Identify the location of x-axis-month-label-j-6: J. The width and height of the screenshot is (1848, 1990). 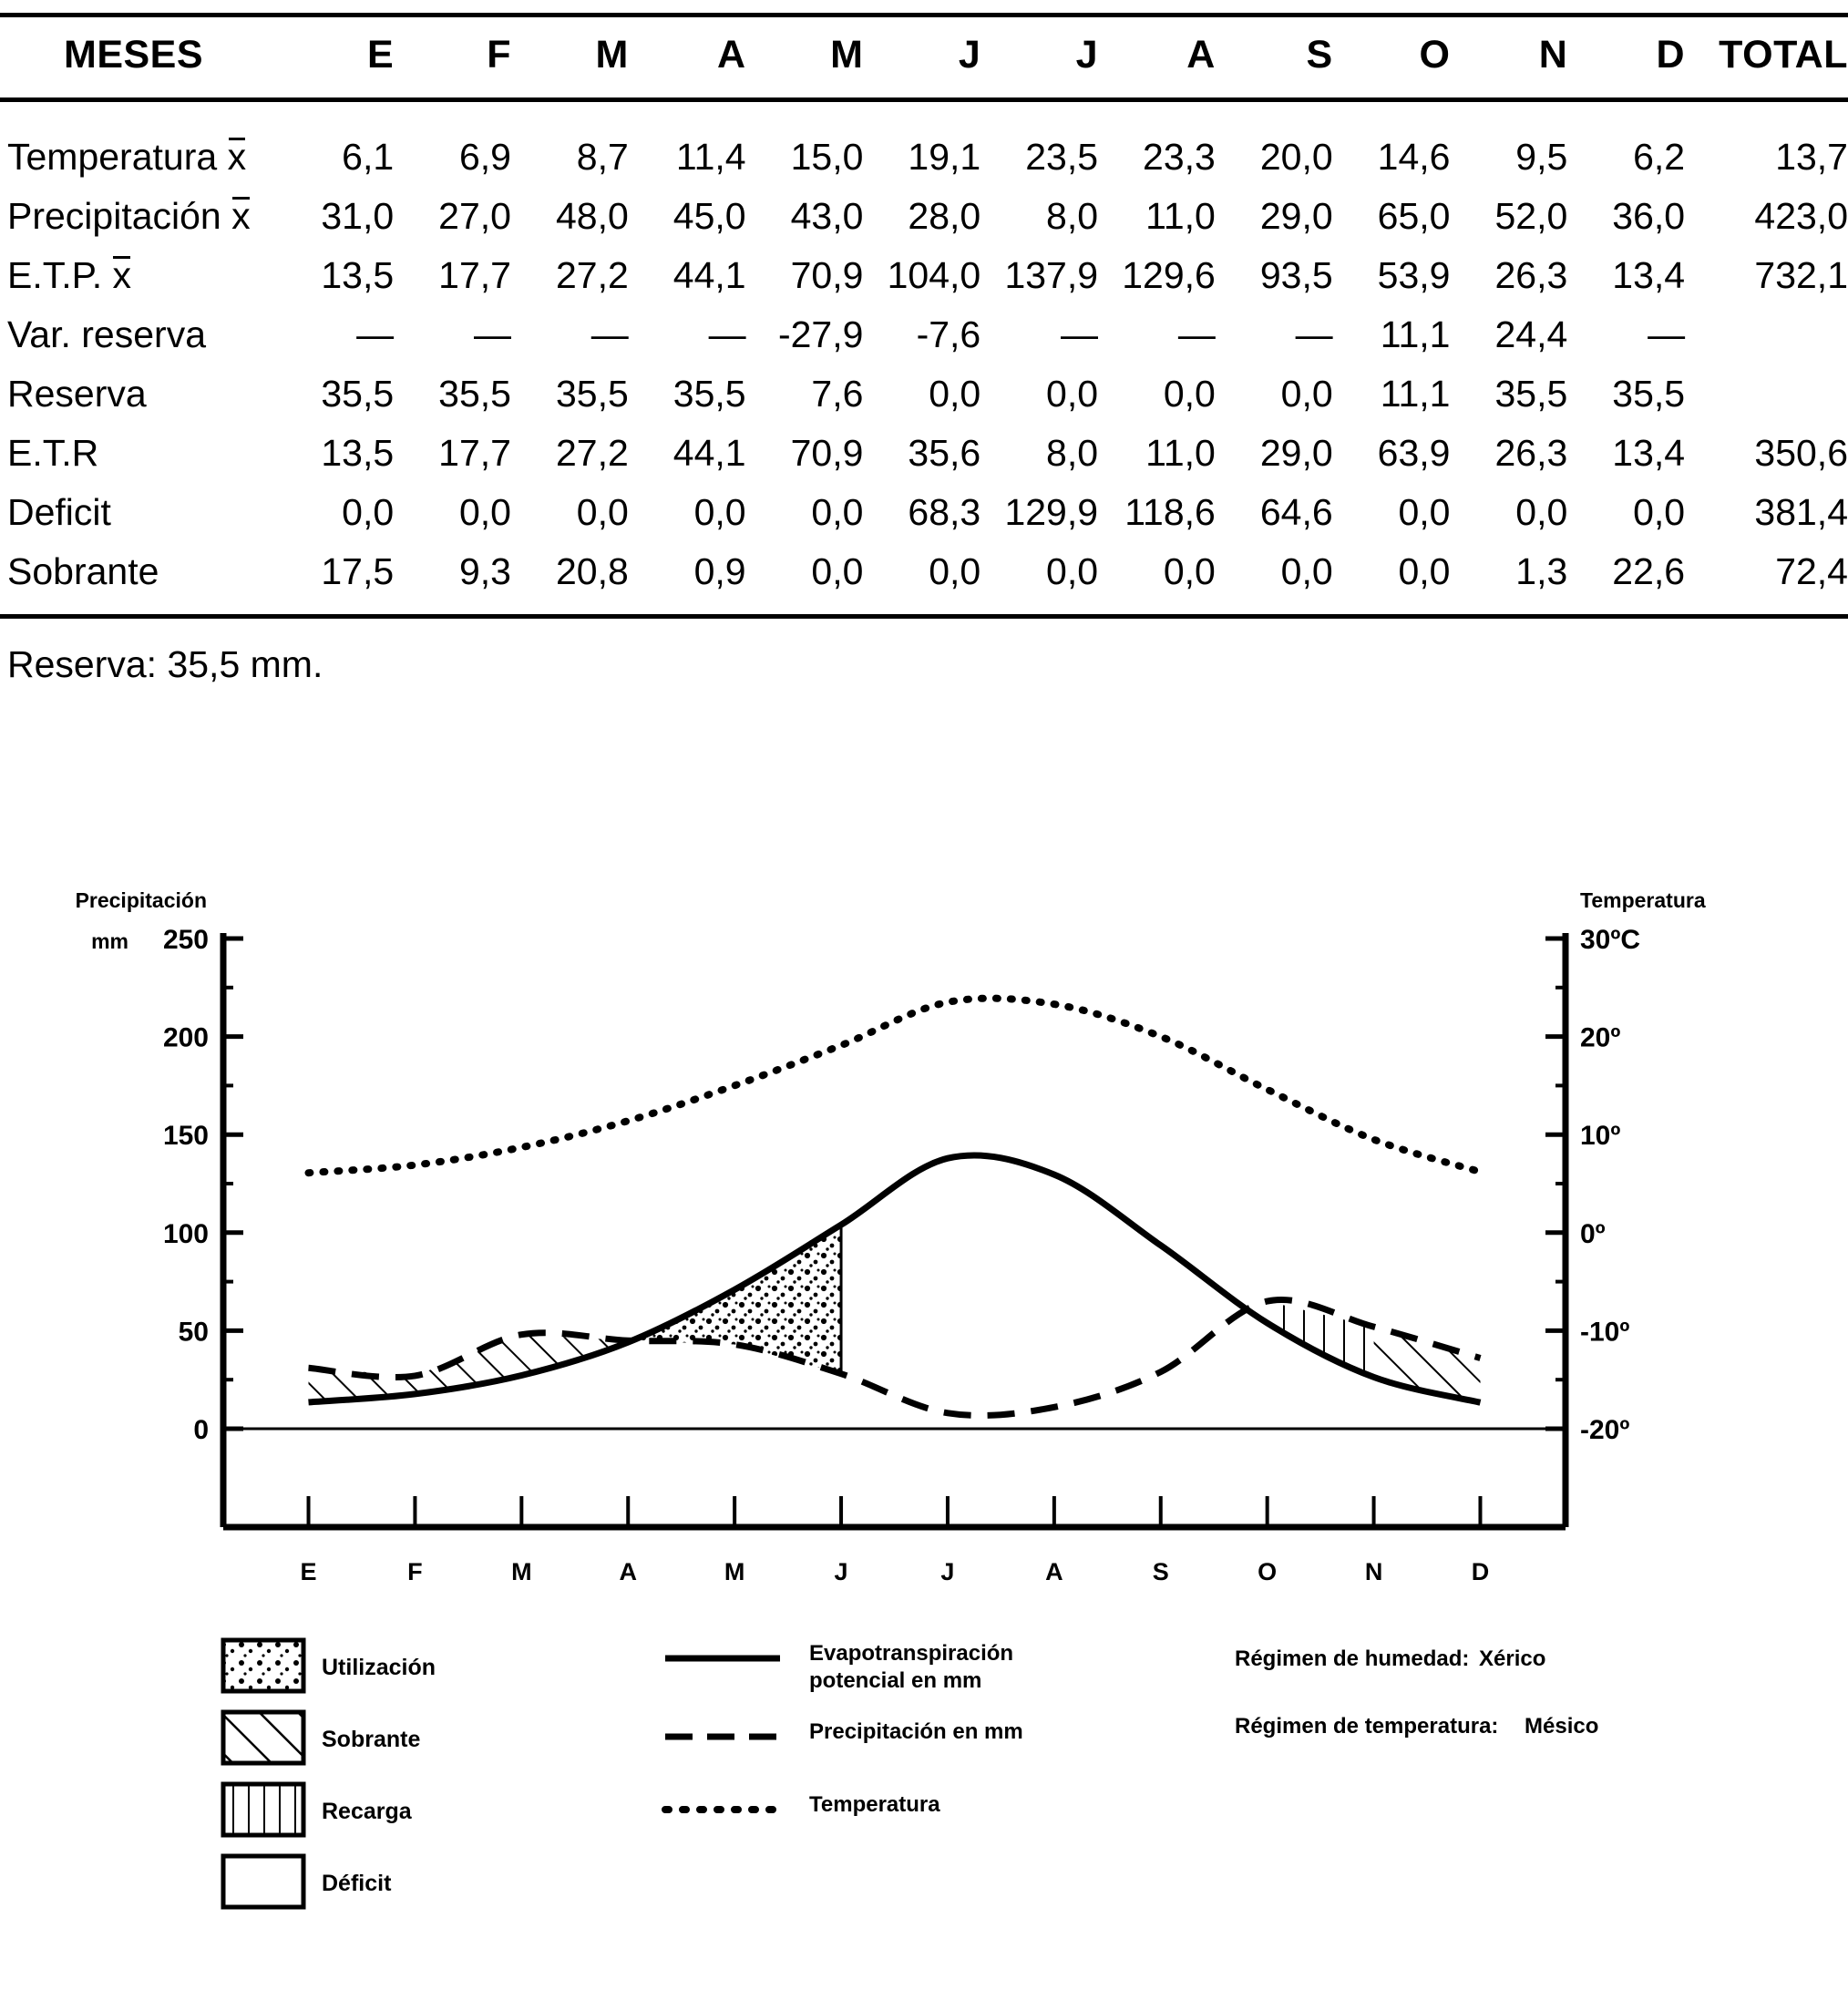
(947, 1571).